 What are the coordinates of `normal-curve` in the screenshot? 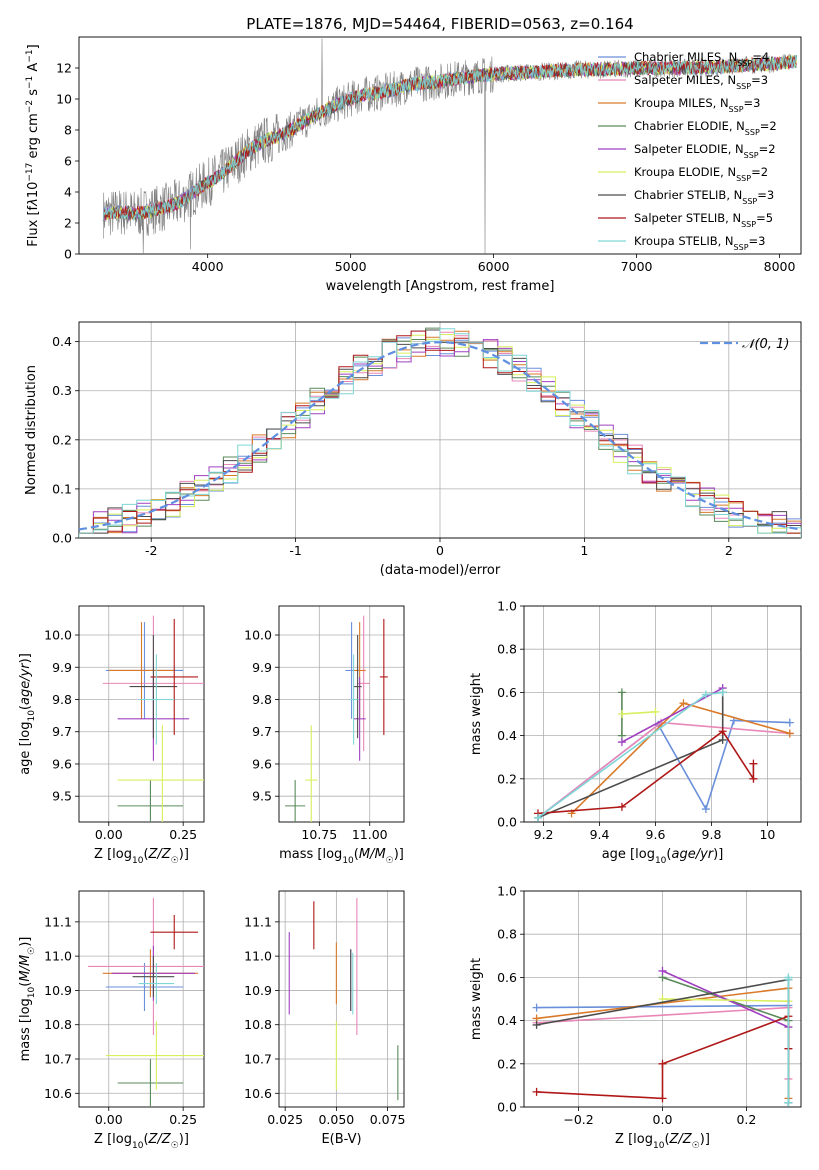 It's located at (440, 436).